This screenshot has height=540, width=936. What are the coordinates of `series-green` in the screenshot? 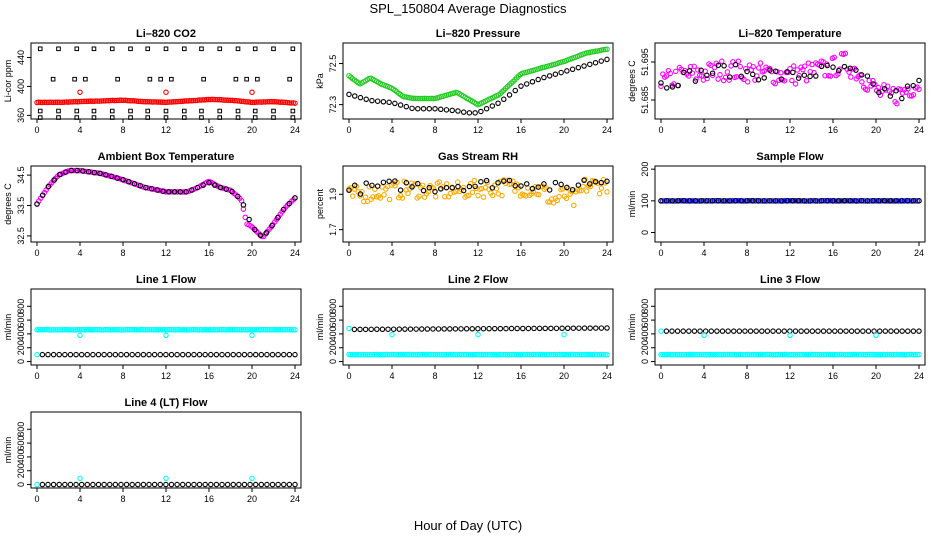 It's located at (478, 77).